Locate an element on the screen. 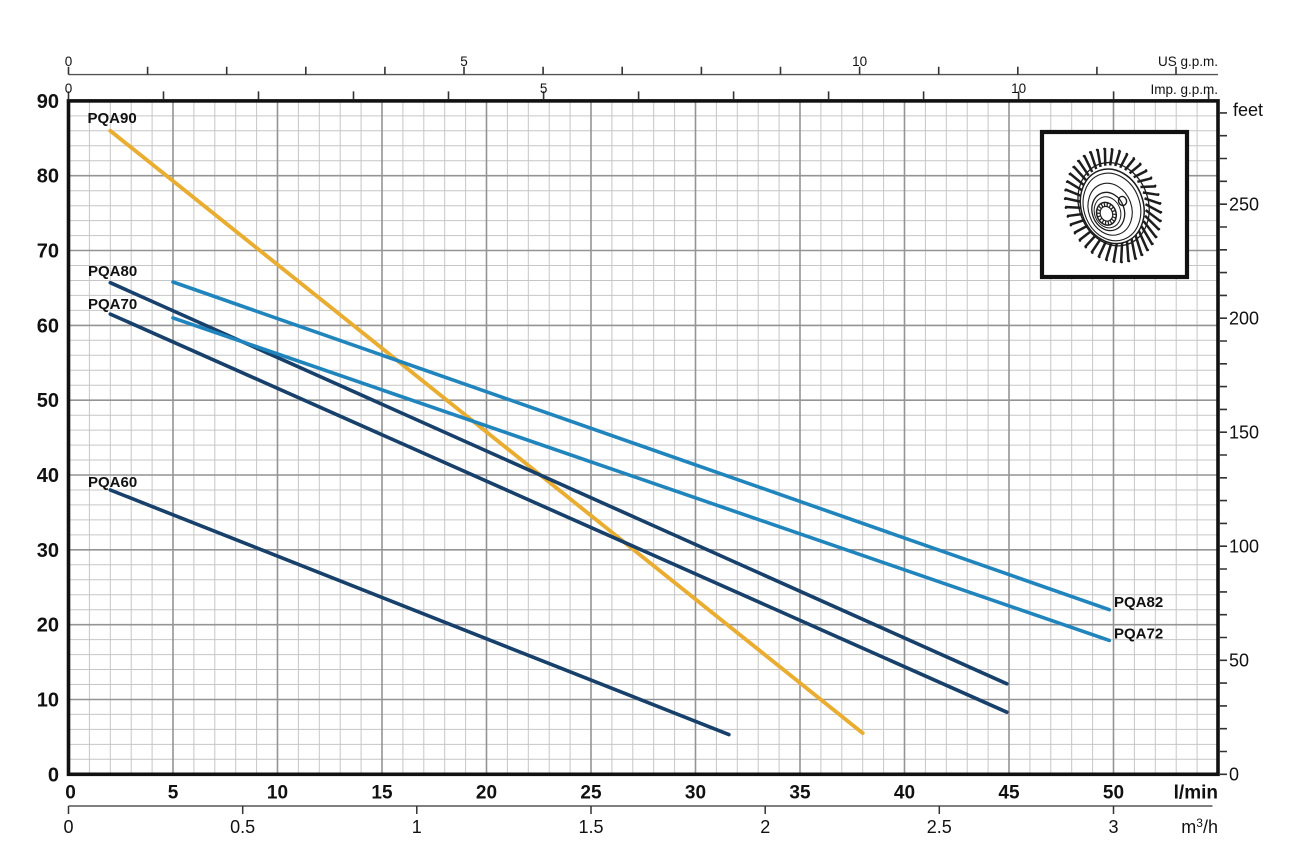  svg-text: PQA70 is located at coordinates (112, 304).